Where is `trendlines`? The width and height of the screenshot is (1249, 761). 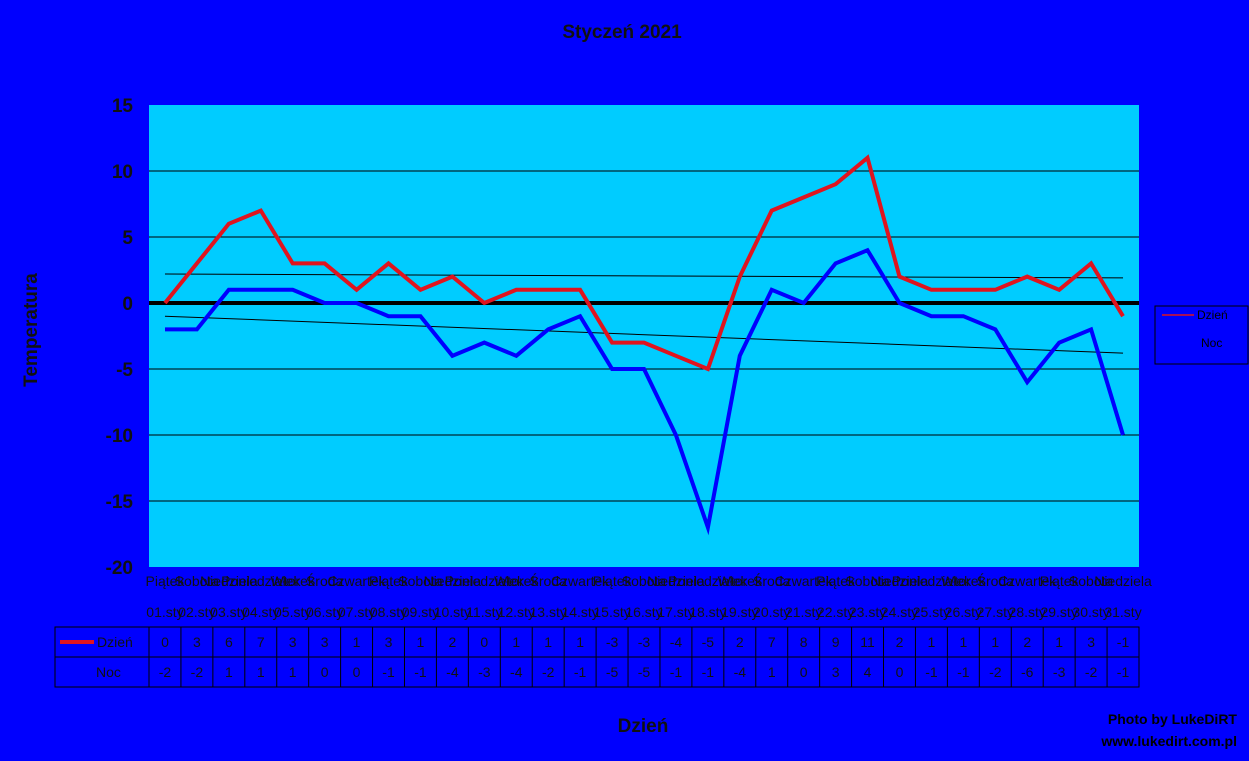
trendlines is located at coordinates (644, 313).